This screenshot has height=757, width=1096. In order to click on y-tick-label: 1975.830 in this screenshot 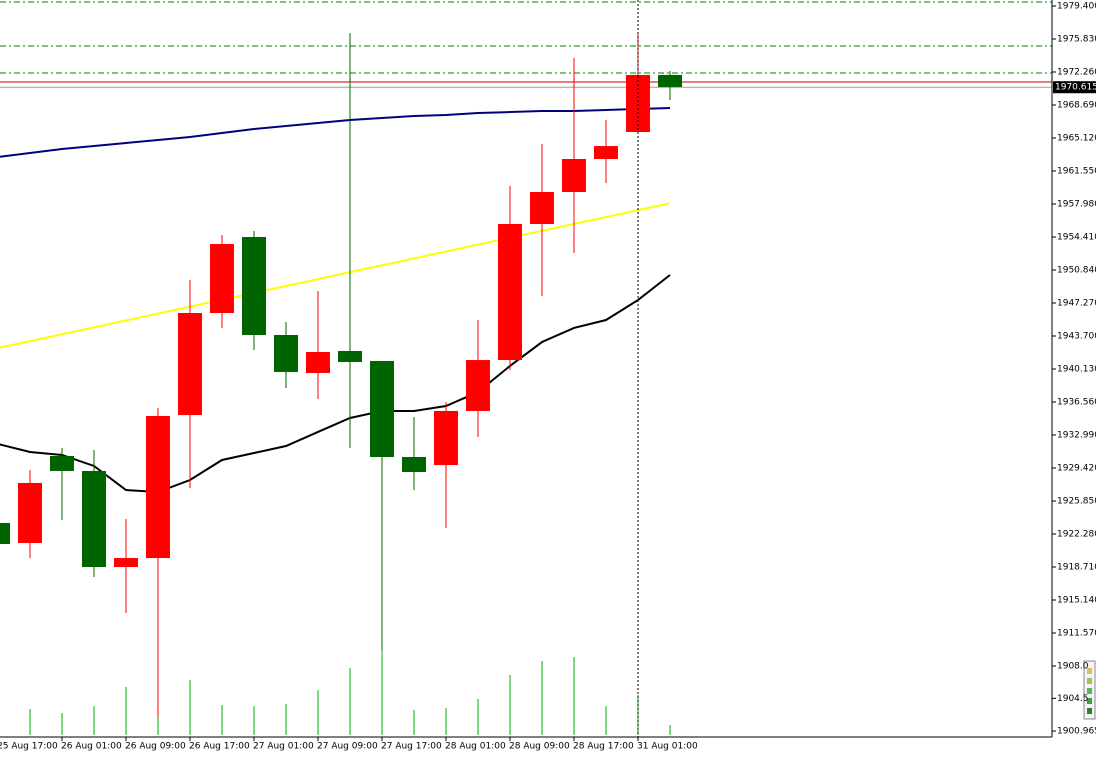, I will do `click(1076, 40)`.